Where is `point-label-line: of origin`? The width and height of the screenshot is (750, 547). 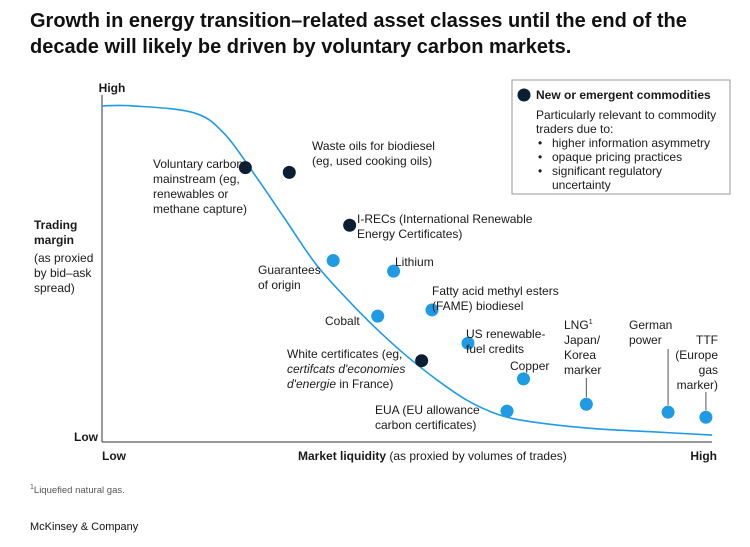
point-label-line: of origin is located at coordinates (279, 285).